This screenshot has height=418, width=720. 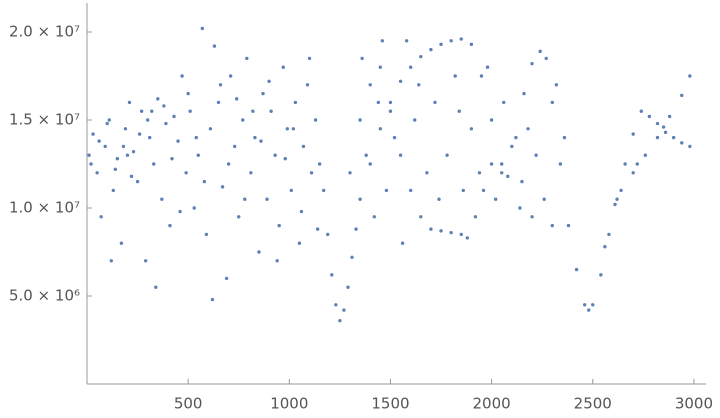 I want to click on x-tick-label: 2000, so click(x=492, y=404).